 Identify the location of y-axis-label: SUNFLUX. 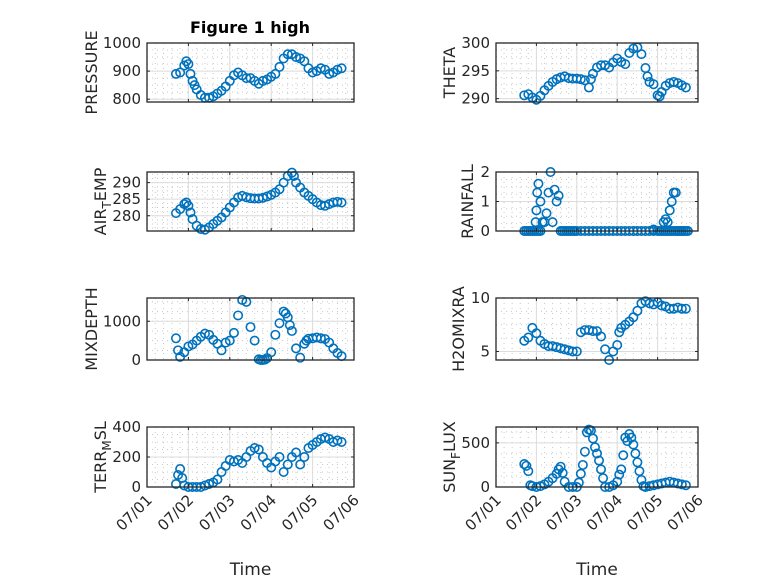
(451, 457).